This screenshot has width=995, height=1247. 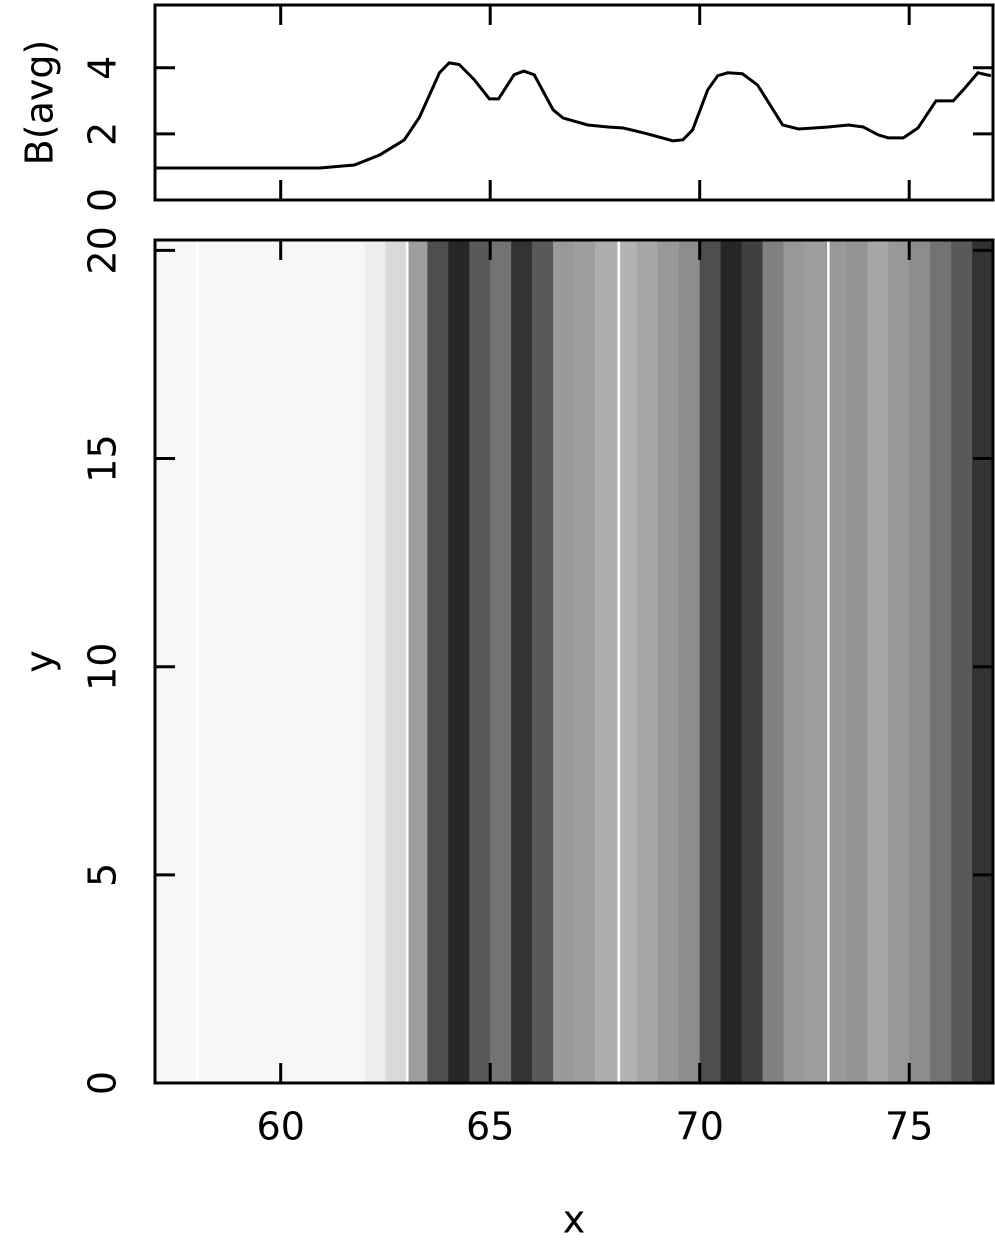 I want to click on y-tick-label: 5, so click(x=103, y=875).